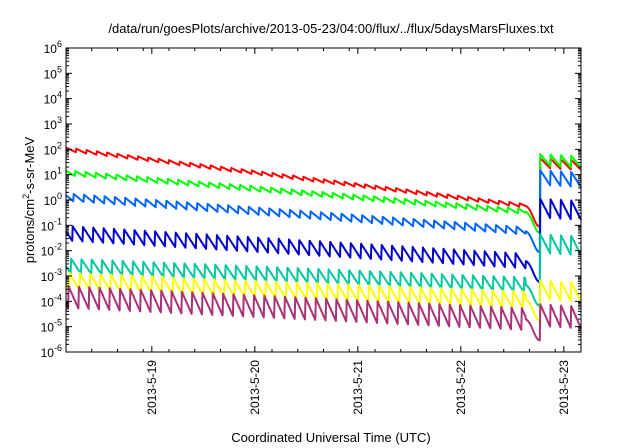 This screenshot has height=448, width=640. I want to click on y-axis-label-tail: -s-sr-MeV, so click(29, 164).